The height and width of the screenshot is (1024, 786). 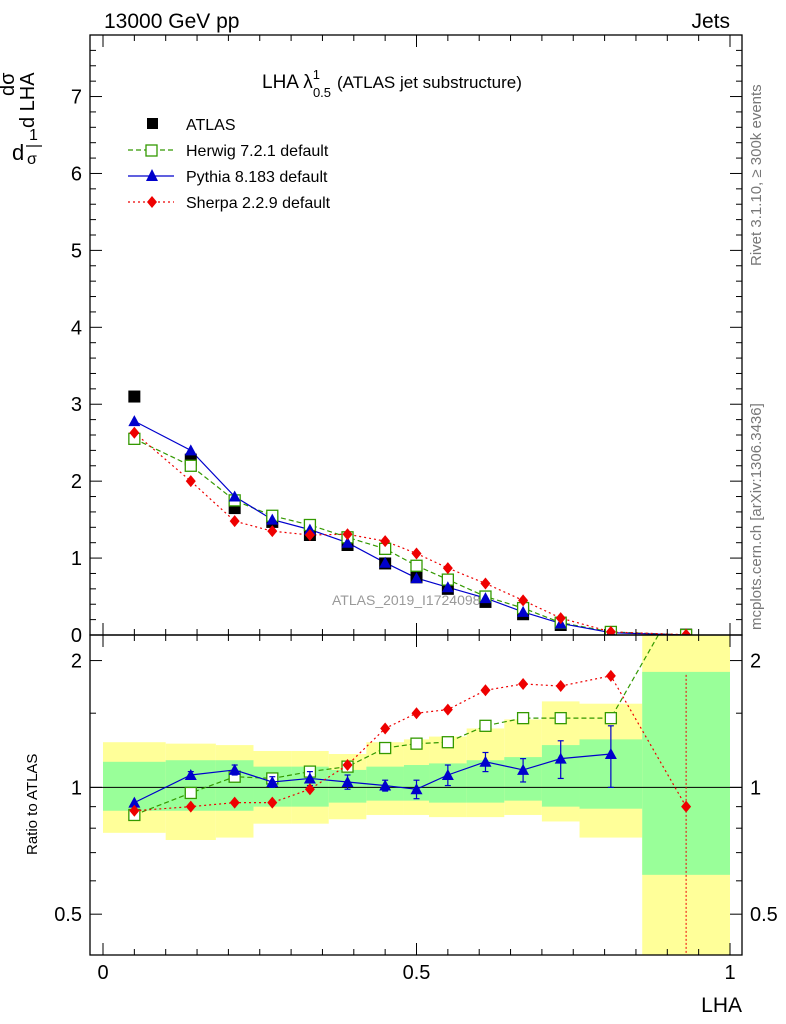 I want to click on main-y-axis-label: d 1 σ d LHA dσ, so click(x=21, y=120).